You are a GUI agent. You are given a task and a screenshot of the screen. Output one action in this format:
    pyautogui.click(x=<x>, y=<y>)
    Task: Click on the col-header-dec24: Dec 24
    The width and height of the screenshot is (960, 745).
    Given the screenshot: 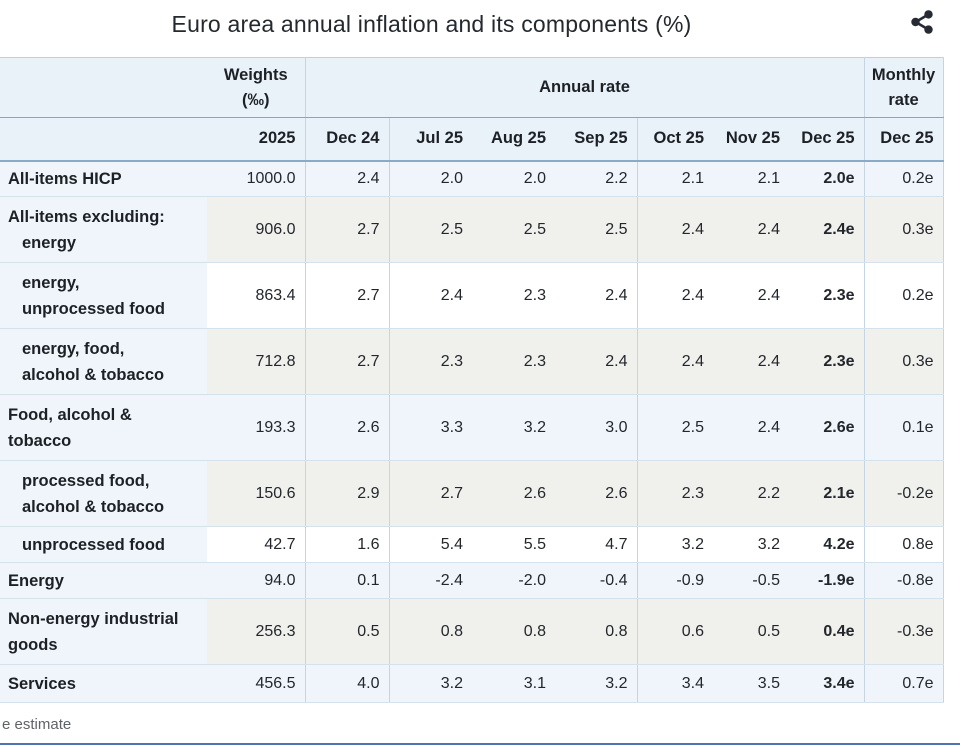 What is the action you would take?
    pyautogui.click(x=347, y=139)
    